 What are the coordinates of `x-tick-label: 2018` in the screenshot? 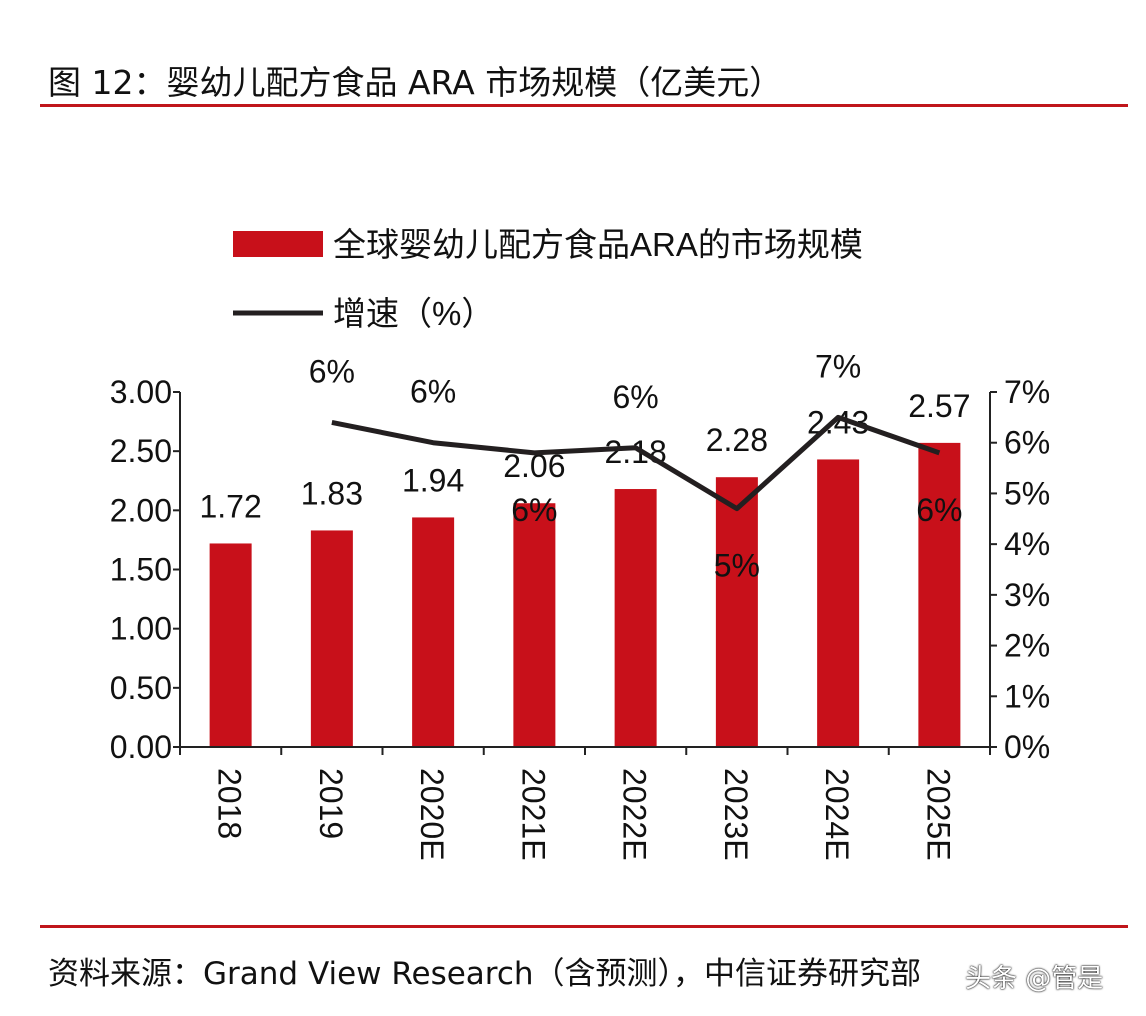 It's located at (230, 803).